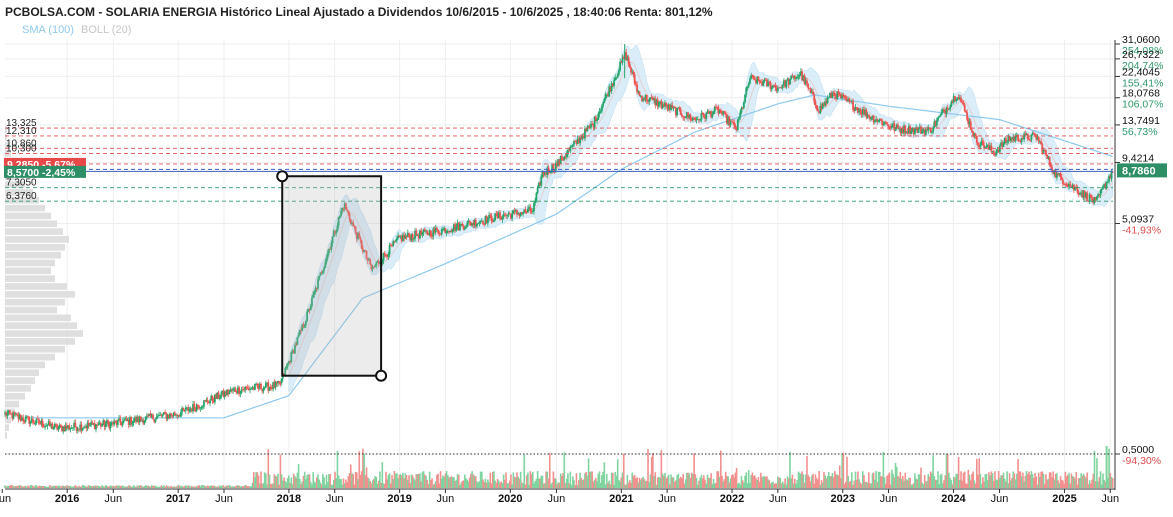 The width and height of the screenshot is (1173, 517). Describe the element at coordinates (1141, 55) in the screenshot. I see `price-tick-label: 26,7322` at that location.